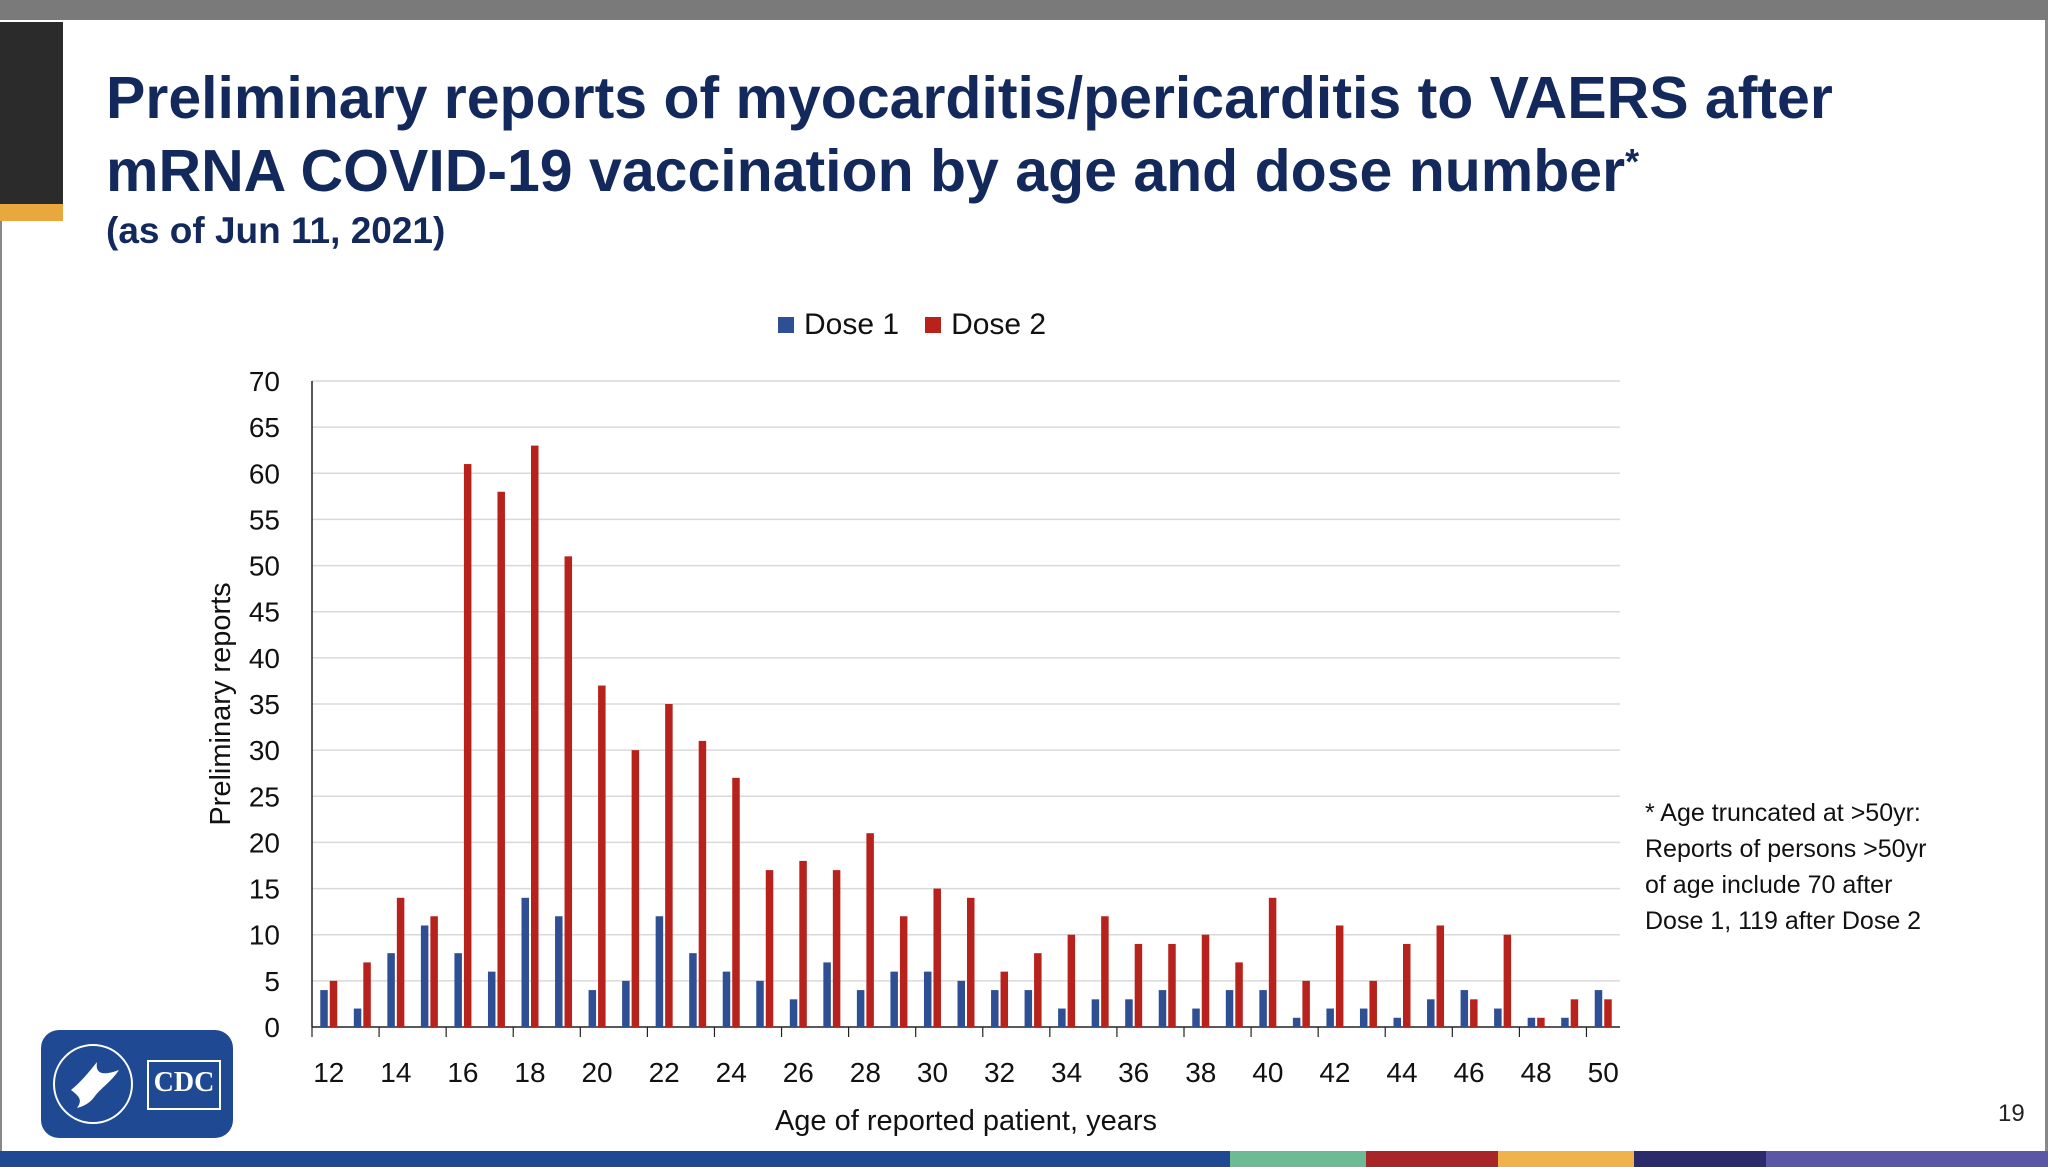 This screenshot has height=1167, width=2048. I want to click on chart-legend: Dose 1 Dose 2, so click(925, 325).